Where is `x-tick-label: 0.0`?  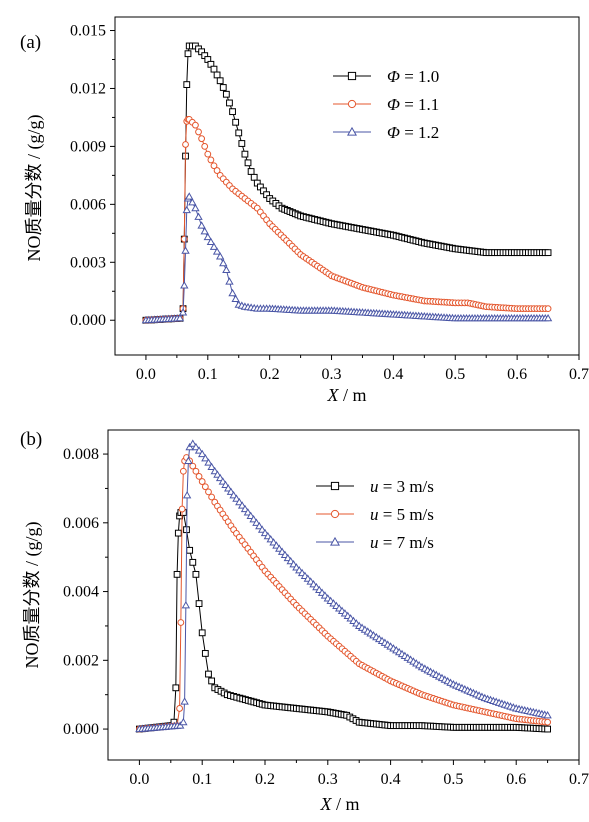
x-tick-label: 0.0 is located at coordinates (139, 779).